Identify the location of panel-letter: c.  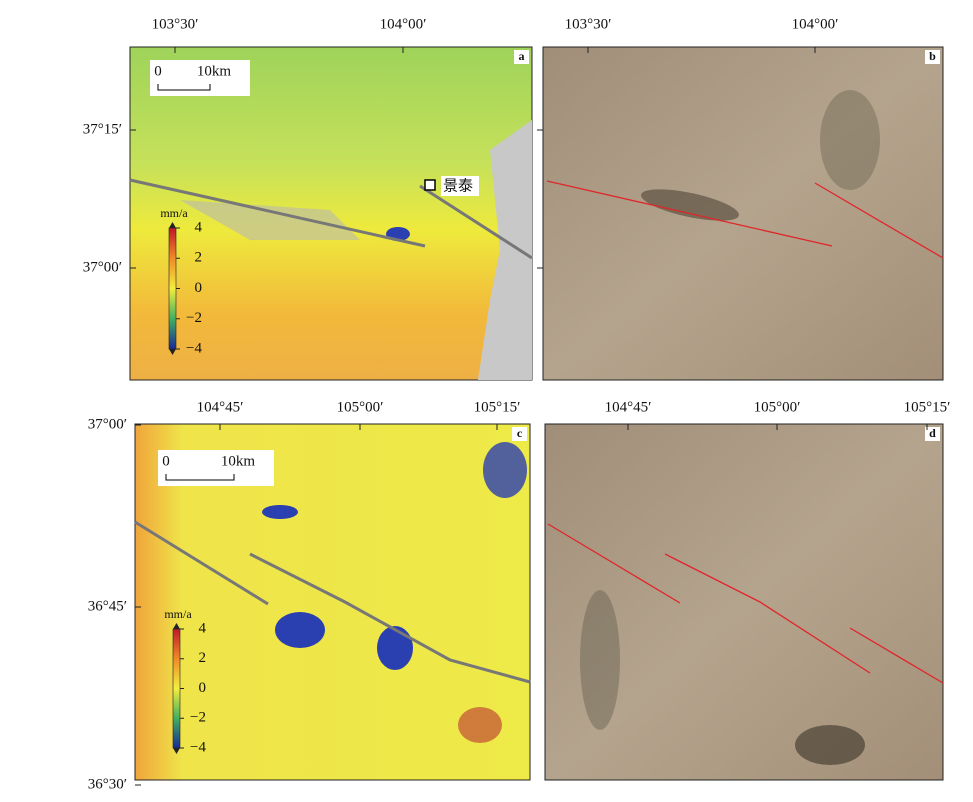
(520, 433).